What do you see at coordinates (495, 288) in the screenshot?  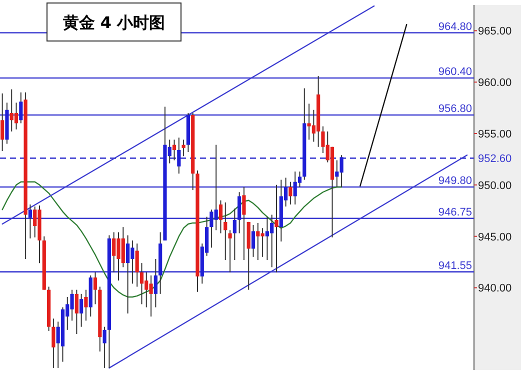 I see `y-tick-label: 940.00` at bounding box center [495, 288].